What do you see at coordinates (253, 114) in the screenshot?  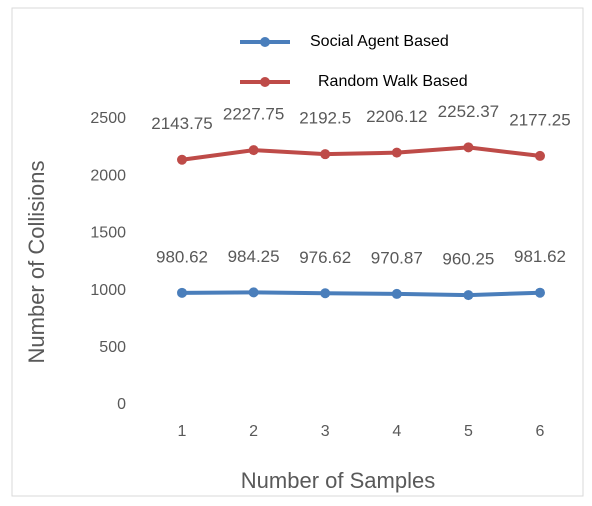 I see `data-label: 2227.75` at bounding box center [253, 114].